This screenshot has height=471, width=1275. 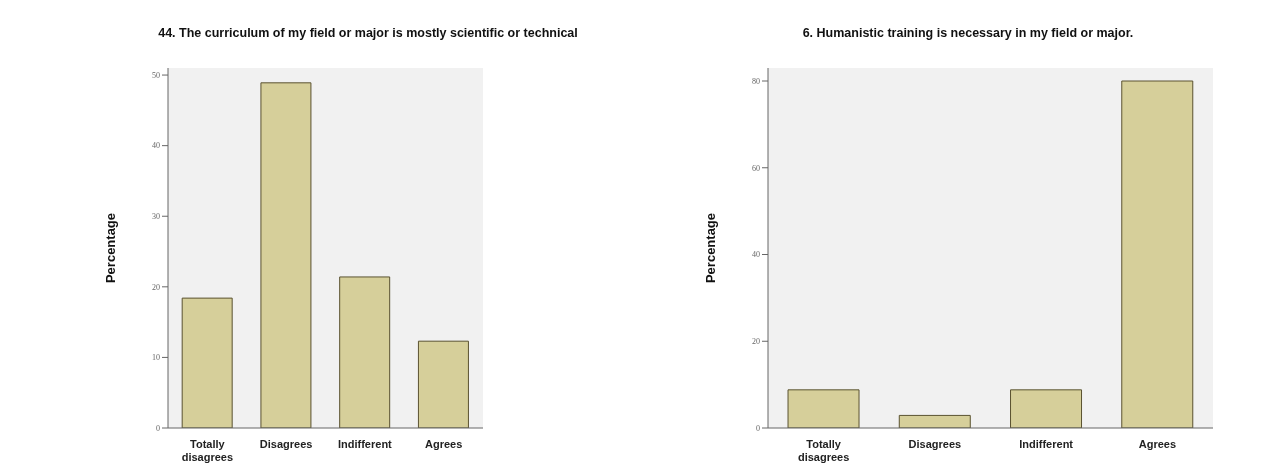 What do you see at coordinates (156, 75) in the screenshot?
I see `y-tick-label: 50` at bounding box center [156, 75].